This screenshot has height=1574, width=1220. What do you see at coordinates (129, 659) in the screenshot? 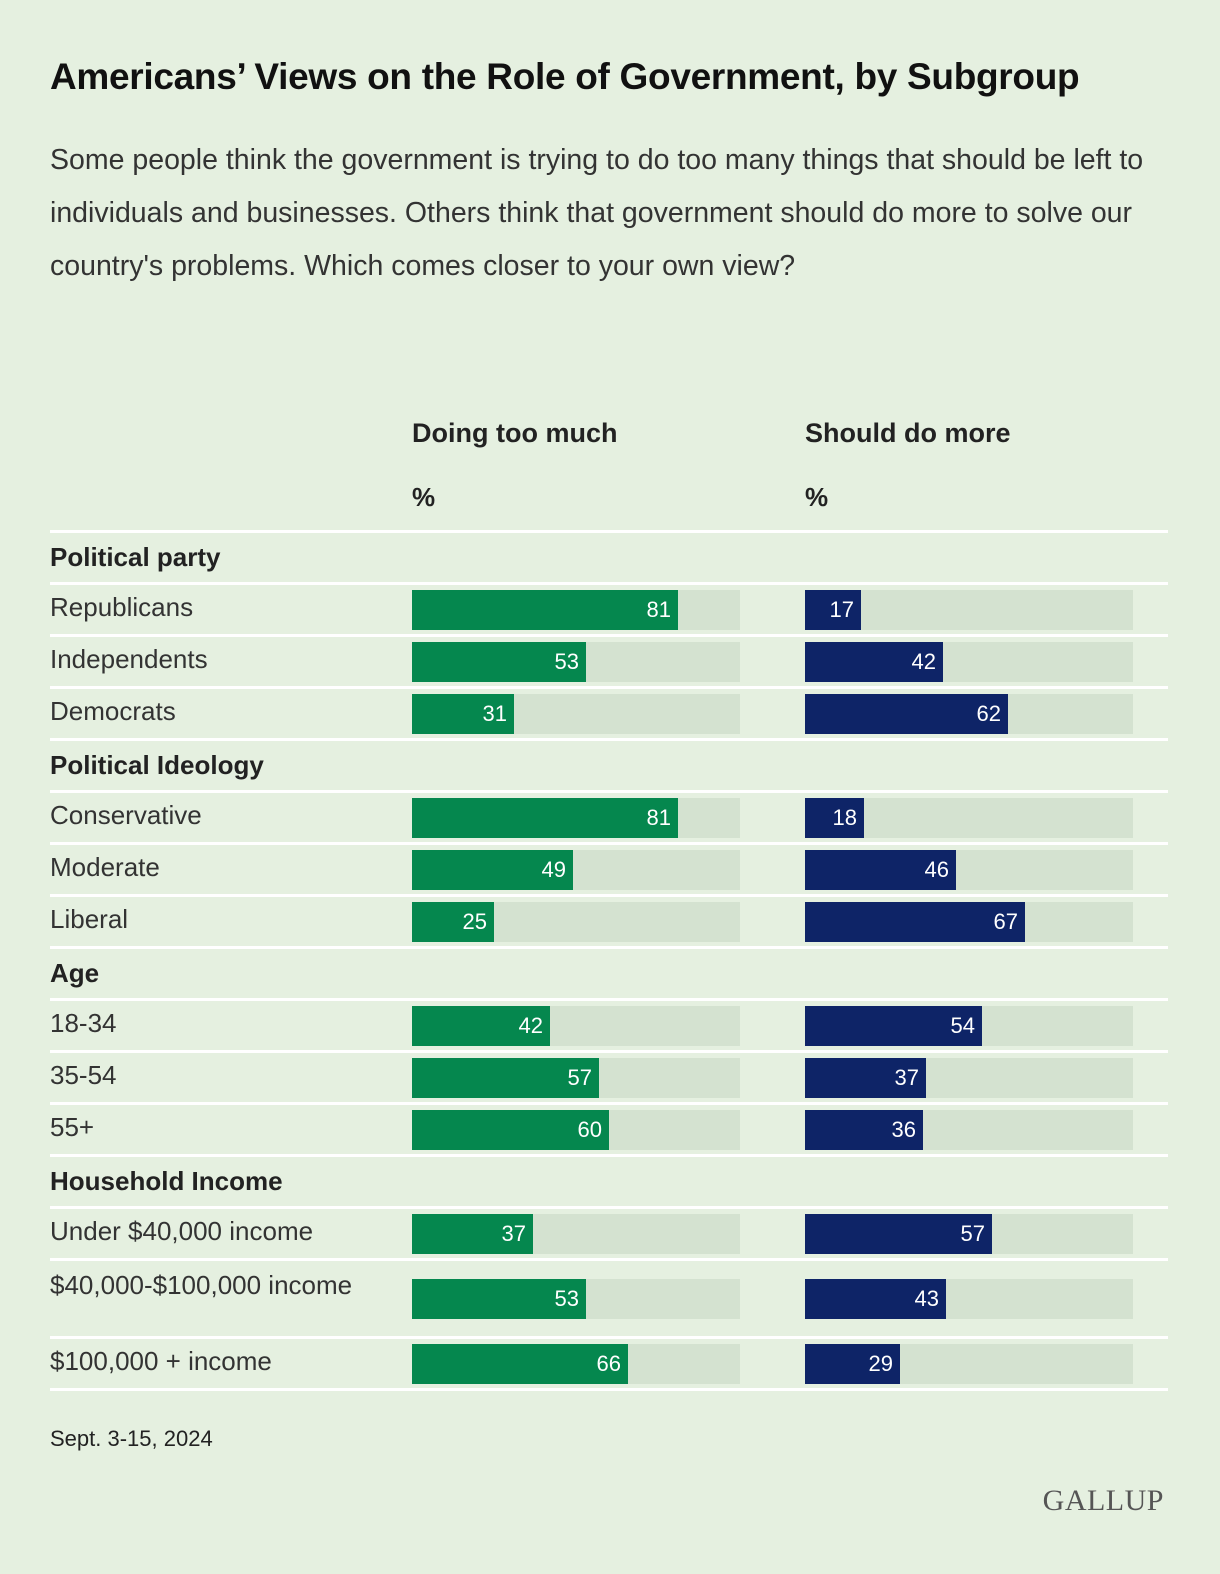
I see `row-label: Independents` at bounding box center [129, 659].